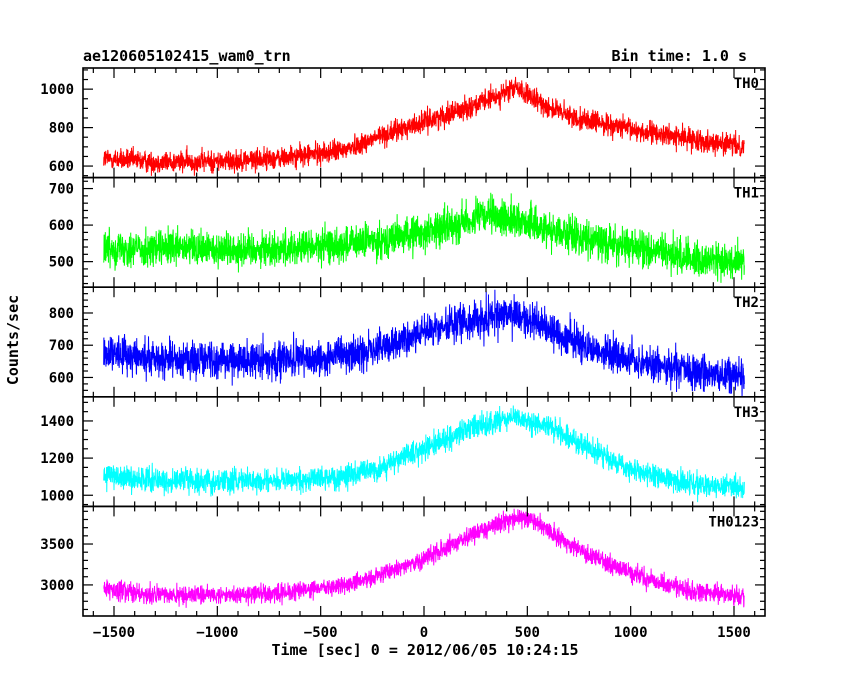 The width and height of the screenshot is (850, 680). Describe the element at coordinates (424, 237) in the screenshot. I see `series-line-th1` at that location.